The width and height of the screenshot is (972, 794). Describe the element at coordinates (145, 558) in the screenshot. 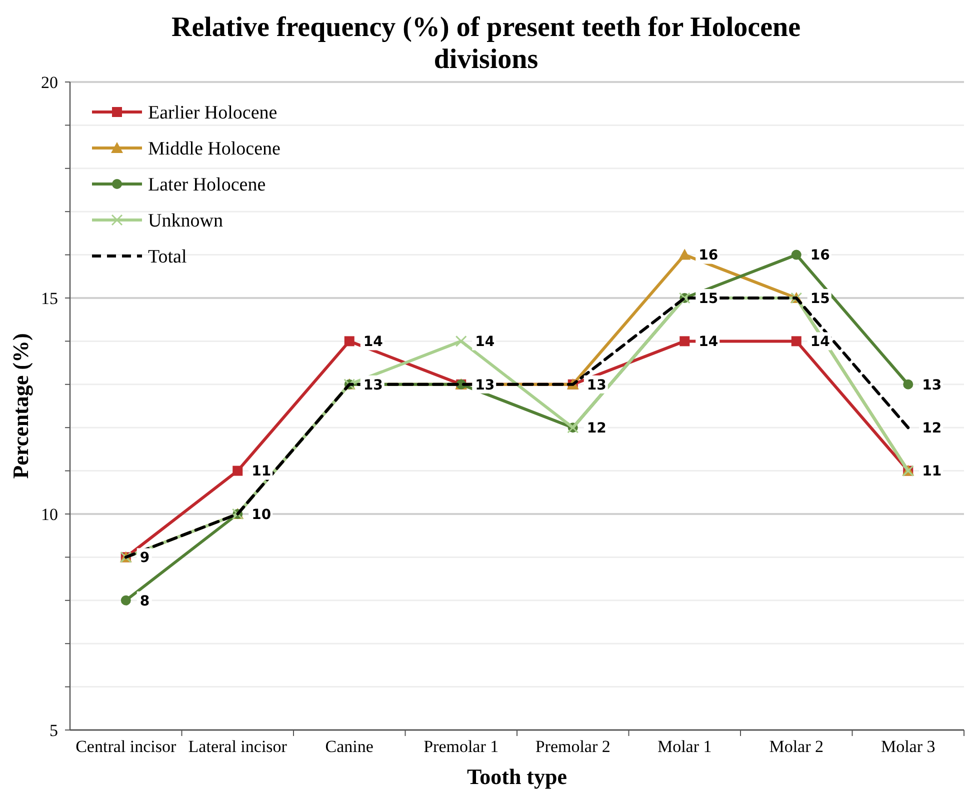

I see `annotation: 9` at that location.